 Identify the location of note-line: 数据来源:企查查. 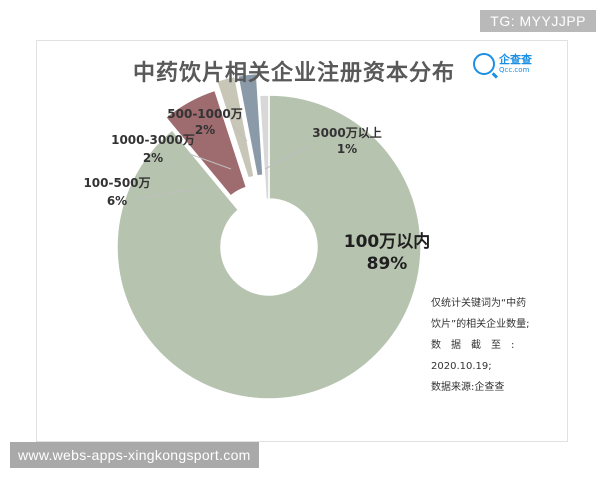
(468, 387).